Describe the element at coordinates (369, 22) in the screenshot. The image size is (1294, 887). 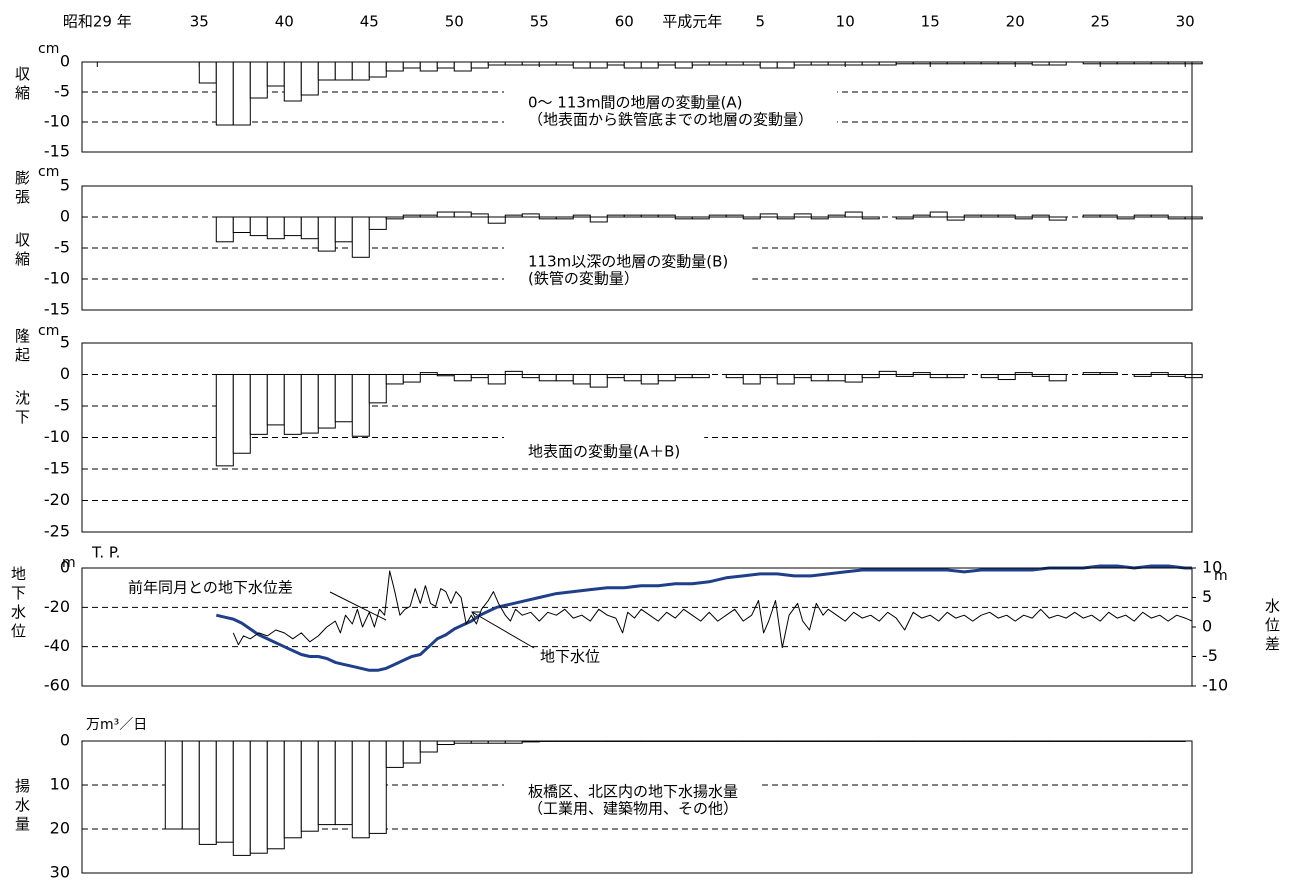
I see `x-tick-label: 45` at that location.